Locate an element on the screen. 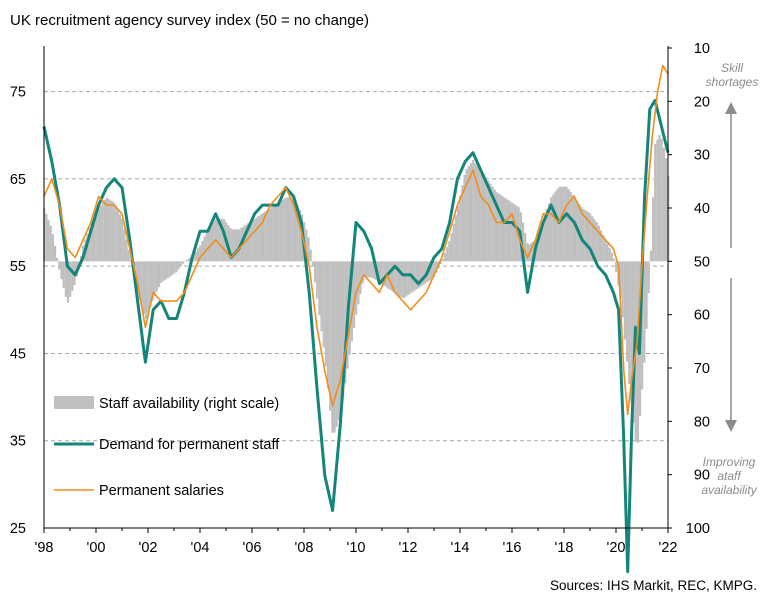 The width and height of the screenshot is (769, 603). up-arrow-head is located at coordinates (731, 108).